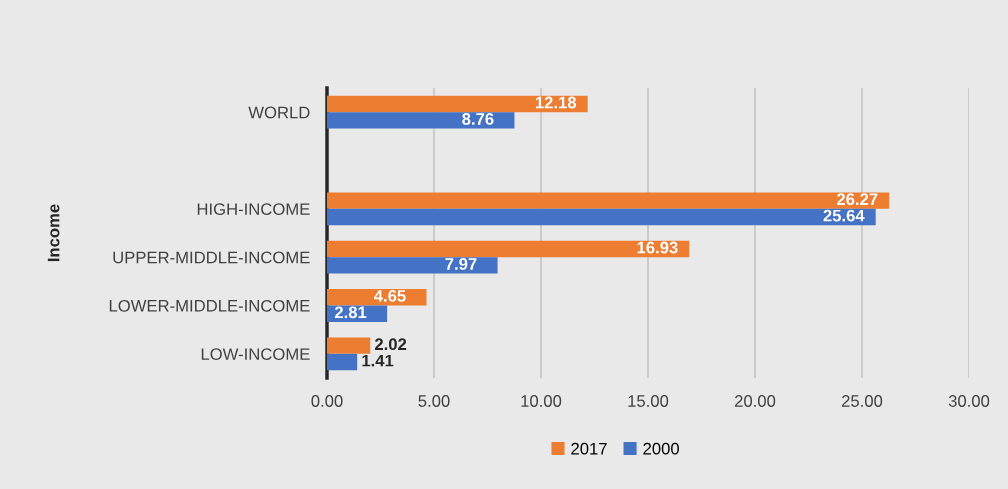 Image resolution: width=1008 pixels, height=489 pixels. What do you see at coordinates (327, 401) in the screenshot?
I see `x-tick-label: 0.00` at bounding box center [327, 401].